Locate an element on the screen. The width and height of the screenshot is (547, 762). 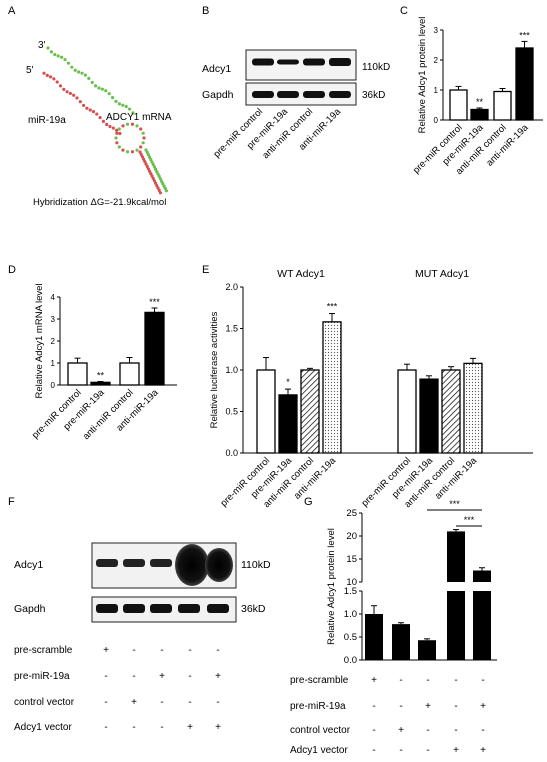
y-axis-label: Relative Adcy1 mRNA level is located at coordinates (39, 340).